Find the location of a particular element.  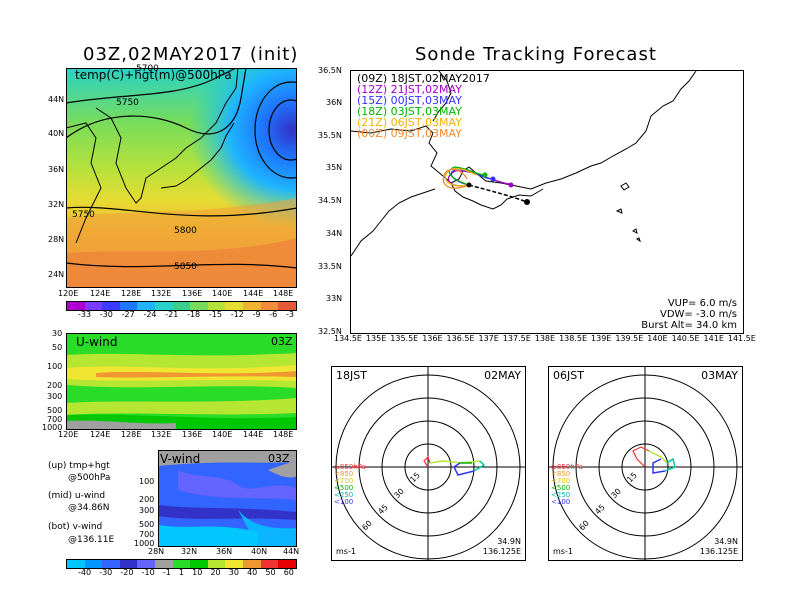

uwind-frame is located at coordinates (181, 381).